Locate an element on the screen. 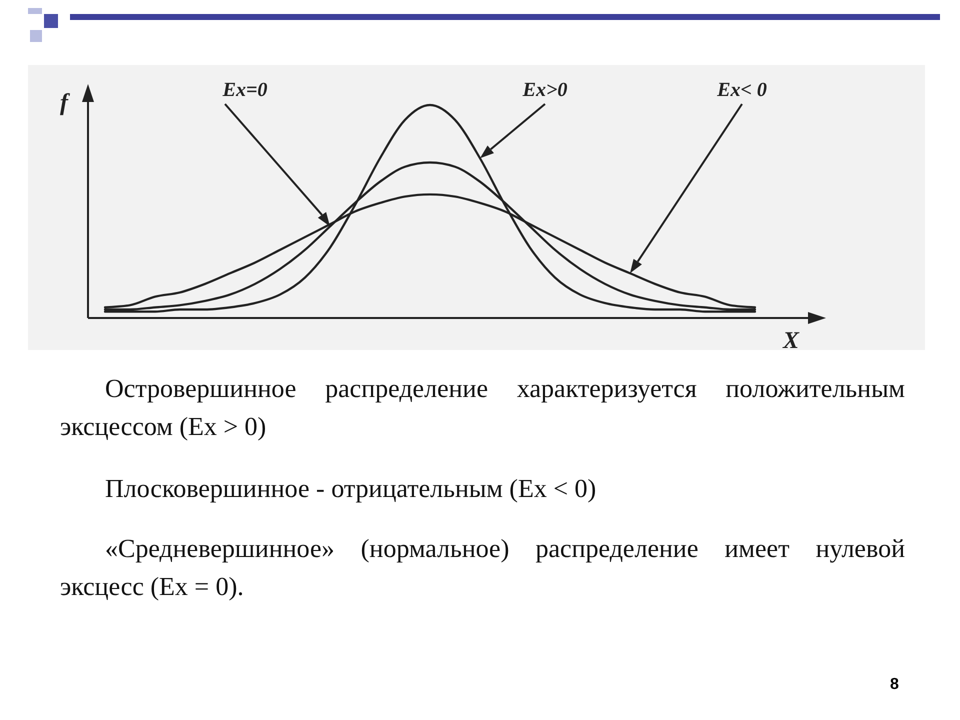  text: Ex< 0 is located at coordinates (741, 90).